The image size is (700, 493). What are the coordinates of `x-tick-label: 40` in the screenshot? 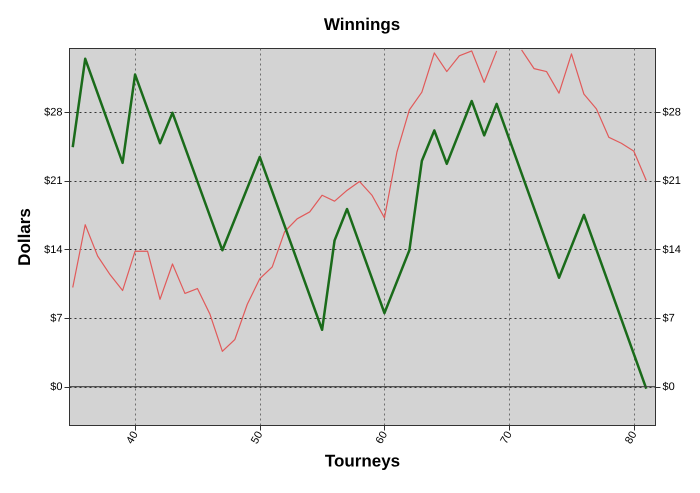 It's located at (132, 438).